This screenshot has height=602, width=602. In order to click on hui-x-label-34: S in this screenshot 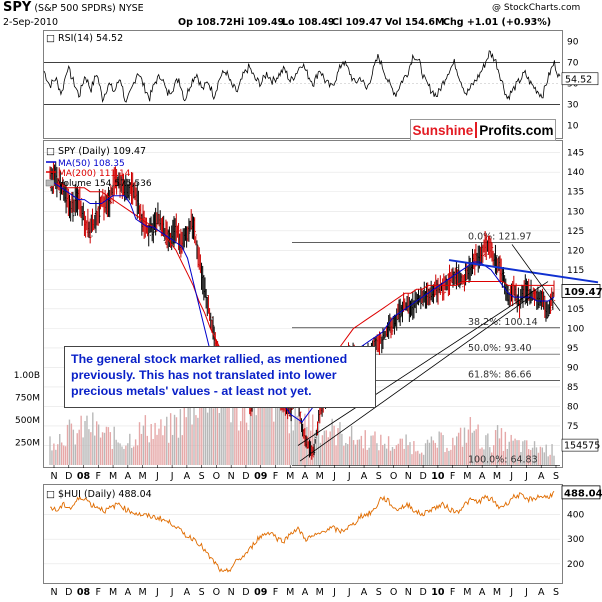, I will do `click(556, 592)`.